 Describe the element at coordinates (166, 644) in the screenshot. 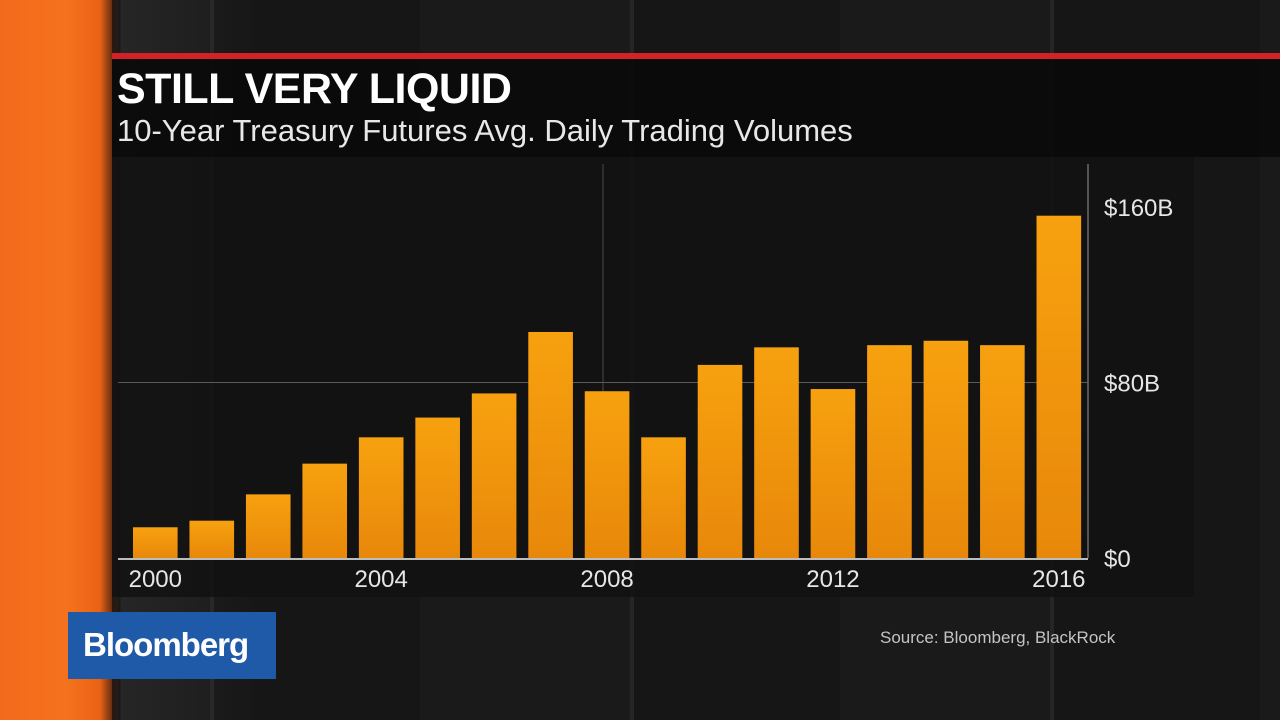

I see `bloomberg-logo-text: Bloomberg` at that location.